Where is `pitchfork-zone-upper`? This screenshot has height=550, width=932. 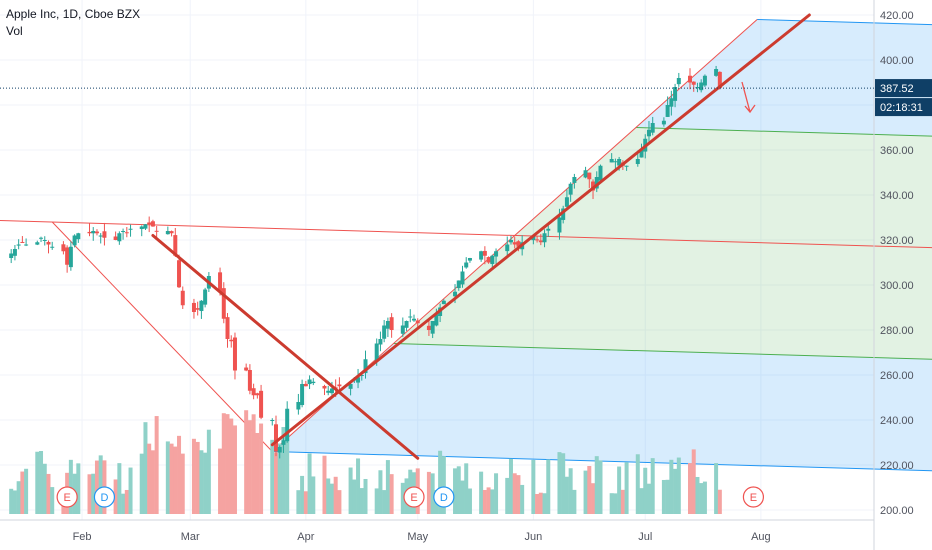
pitchfork-zone-upper is located at coordinates (783, 78).